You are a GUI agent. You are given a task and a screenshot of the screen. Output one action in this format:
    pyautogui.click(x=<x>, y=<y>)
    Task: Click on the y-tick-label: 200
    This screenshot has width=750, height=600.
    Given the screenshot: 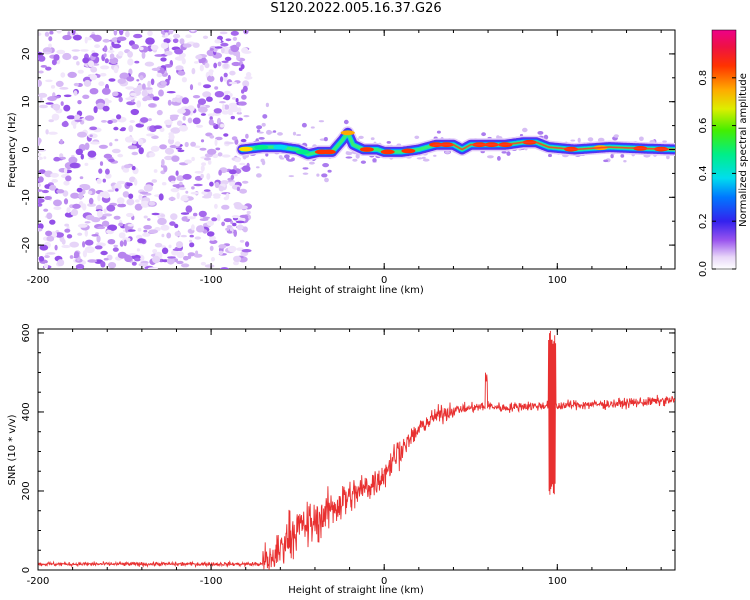 What is the action you would take?
    pyautogui.click(x=26, y=490)
    